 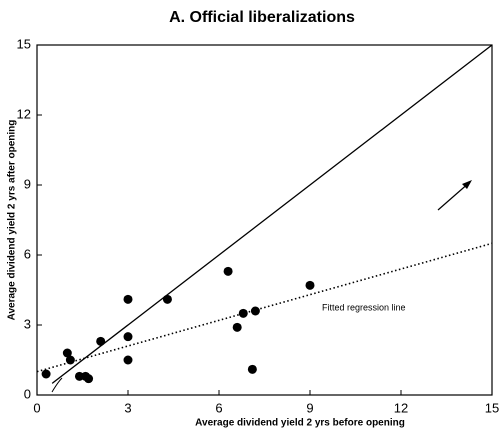 What do you see at coordinates (218, 407) in the screenshot?
I see `x-tick-label: 6` at bounding box center [218, 407].